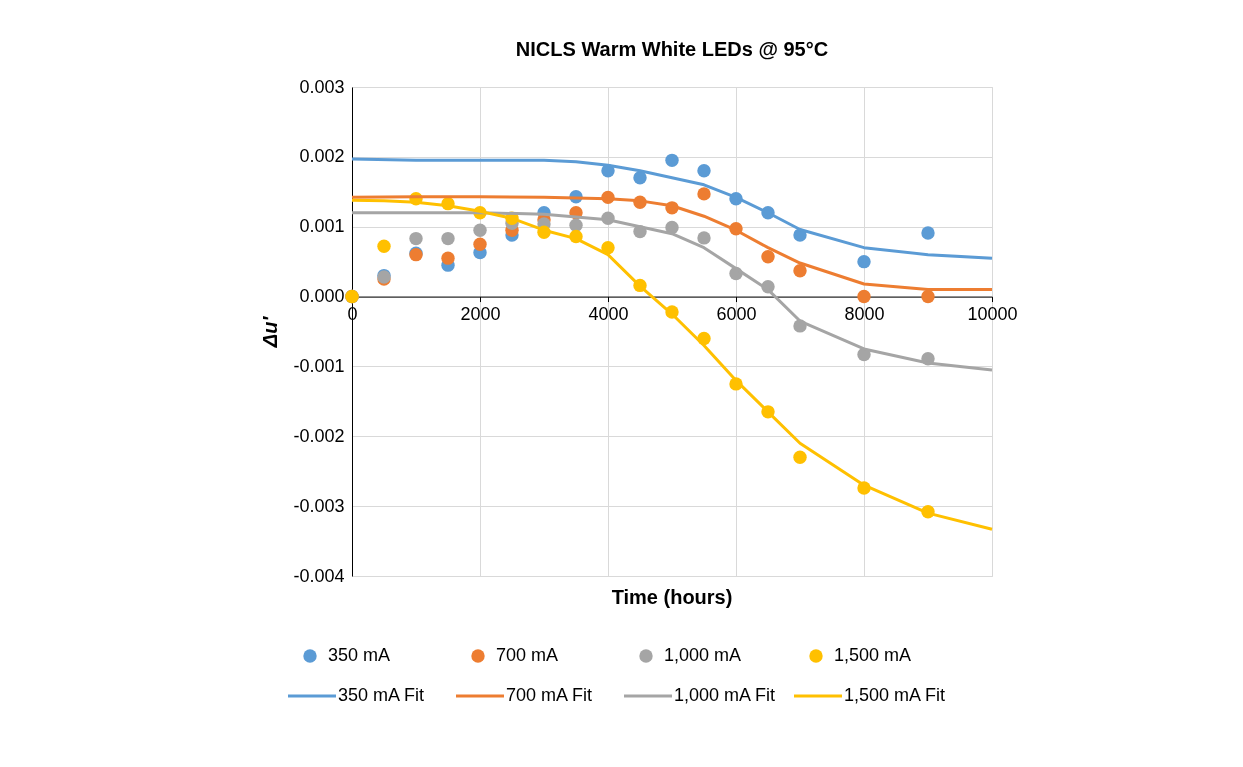 The height and width of the screenshot is (767, 1243). Describe the element at coordinates (608, 314) in the screenshot. I see `x-tick-label: 4000` at that location.